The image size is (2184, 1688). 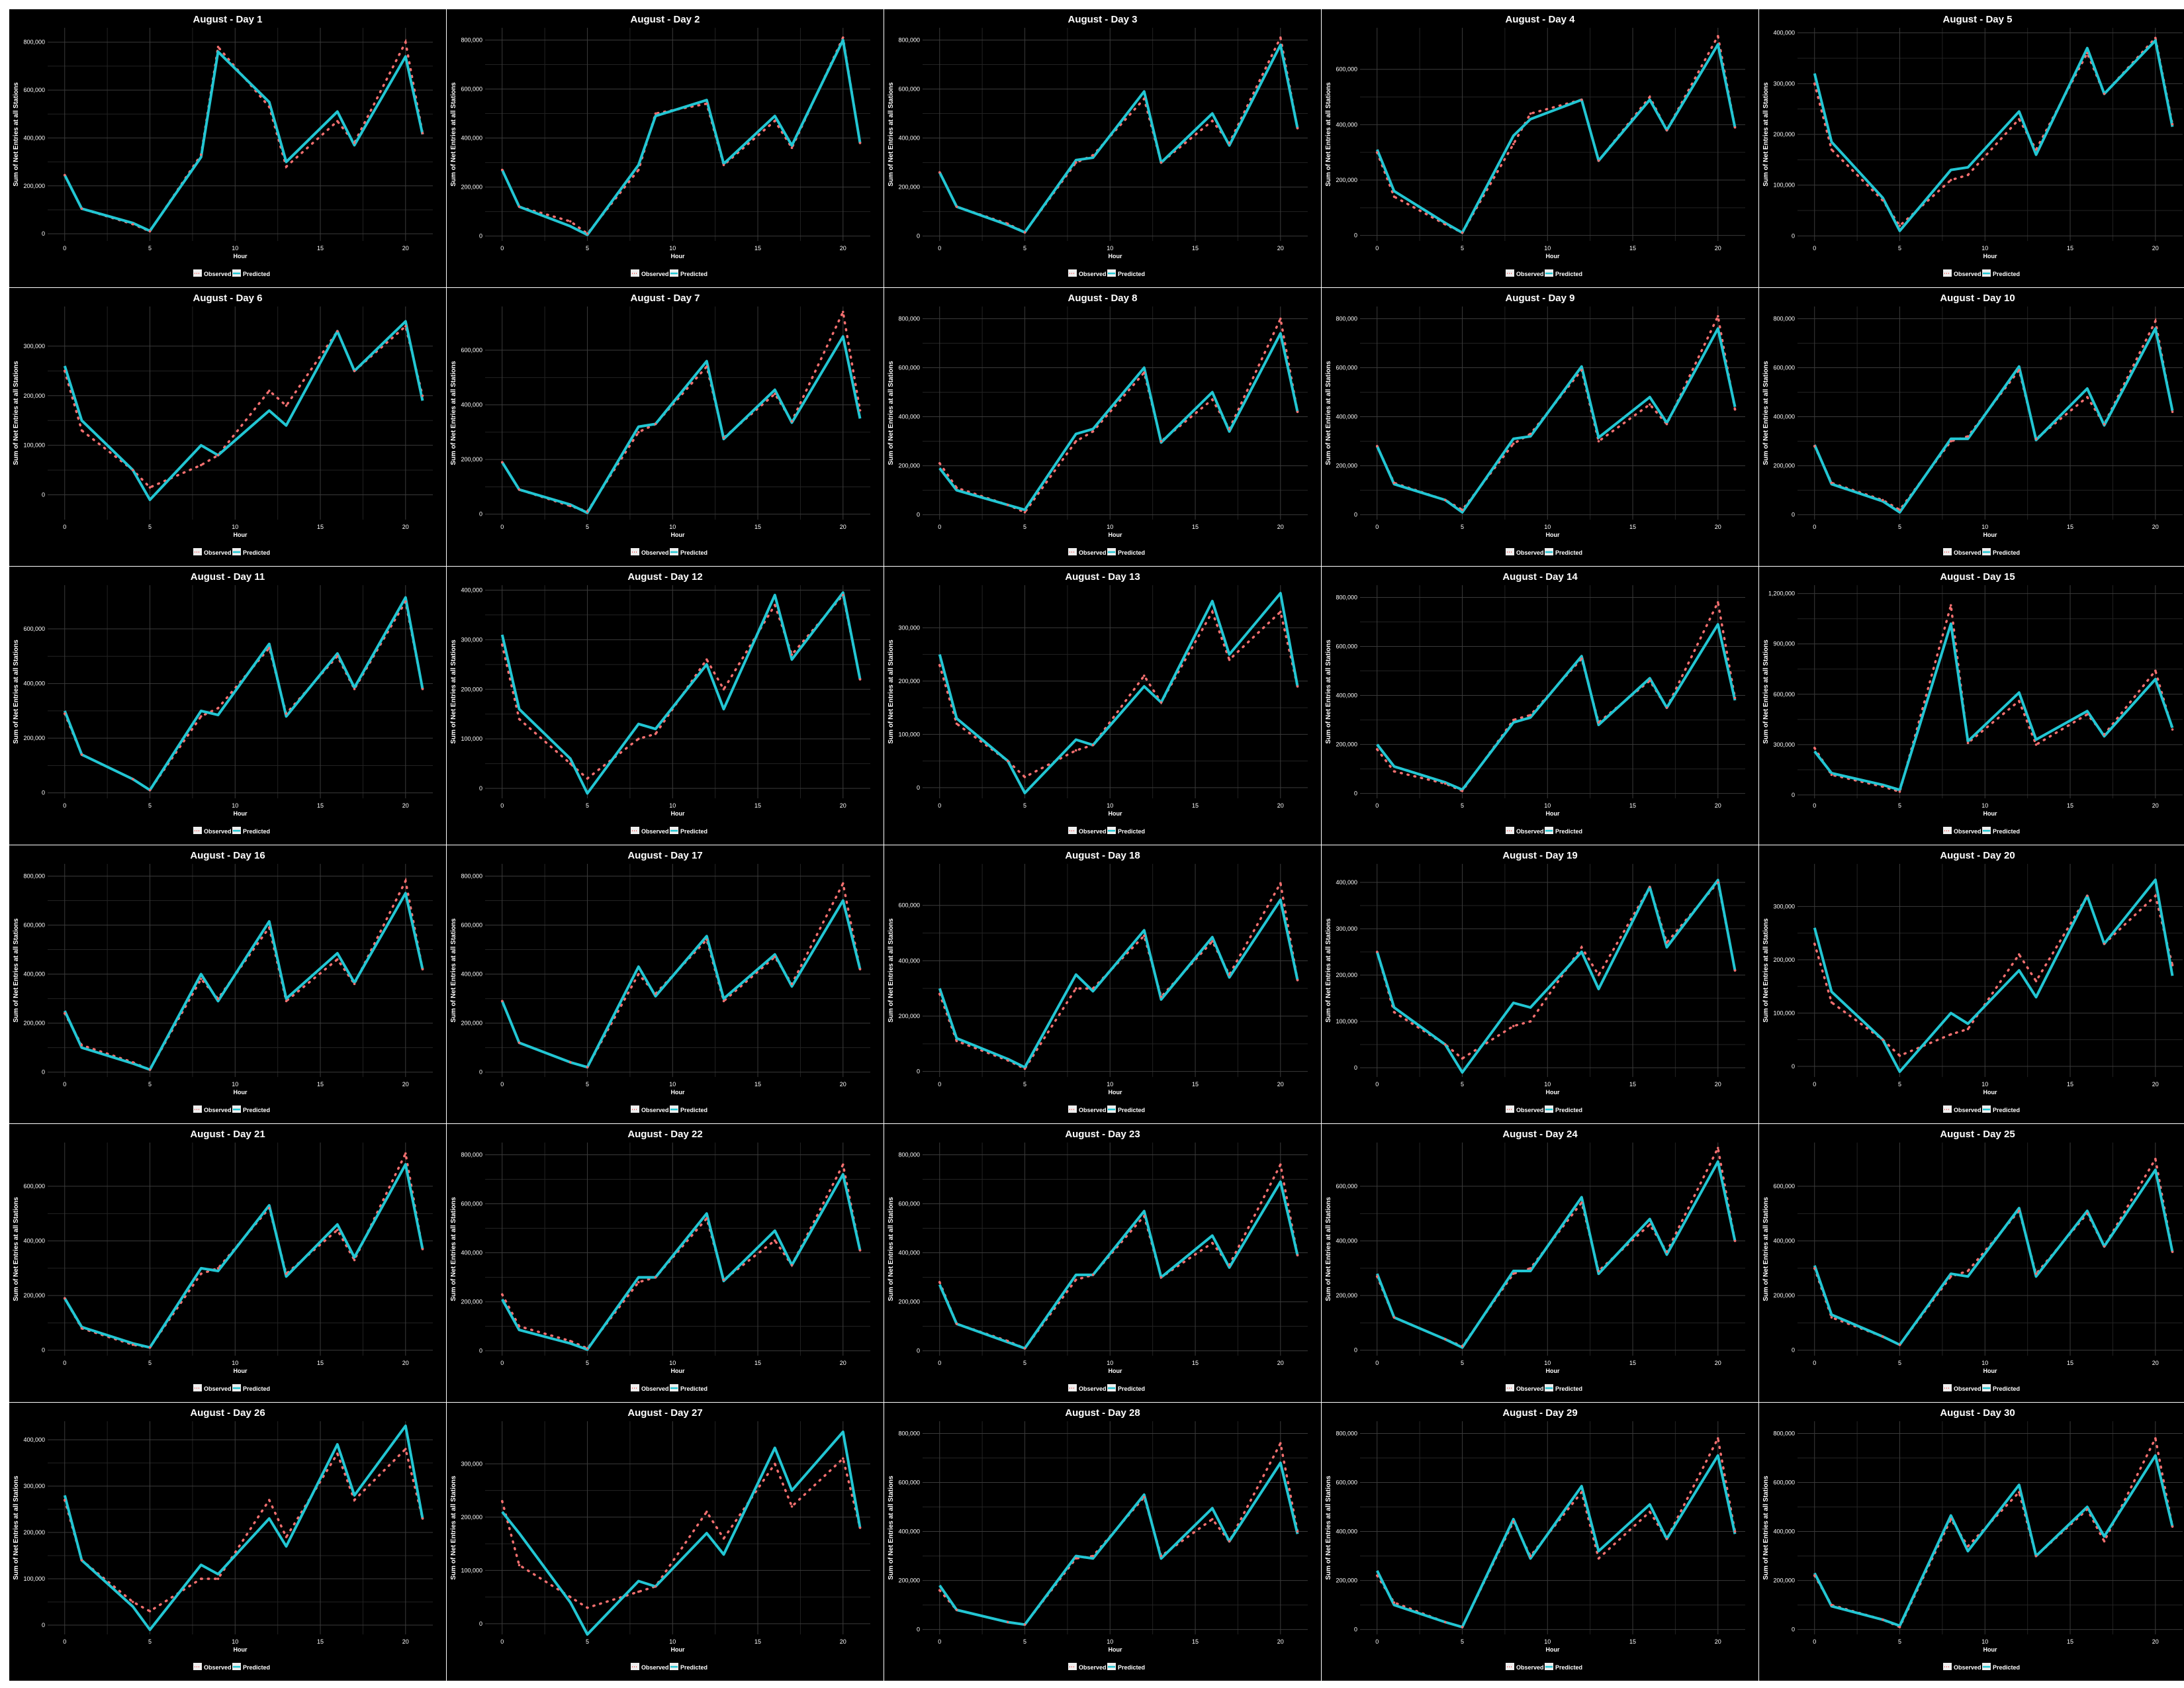 What do you see at coordinates (1346, 597) in the screenshot?
I see `y-tick-label: 800,000` at bounding box center [1346, 597].